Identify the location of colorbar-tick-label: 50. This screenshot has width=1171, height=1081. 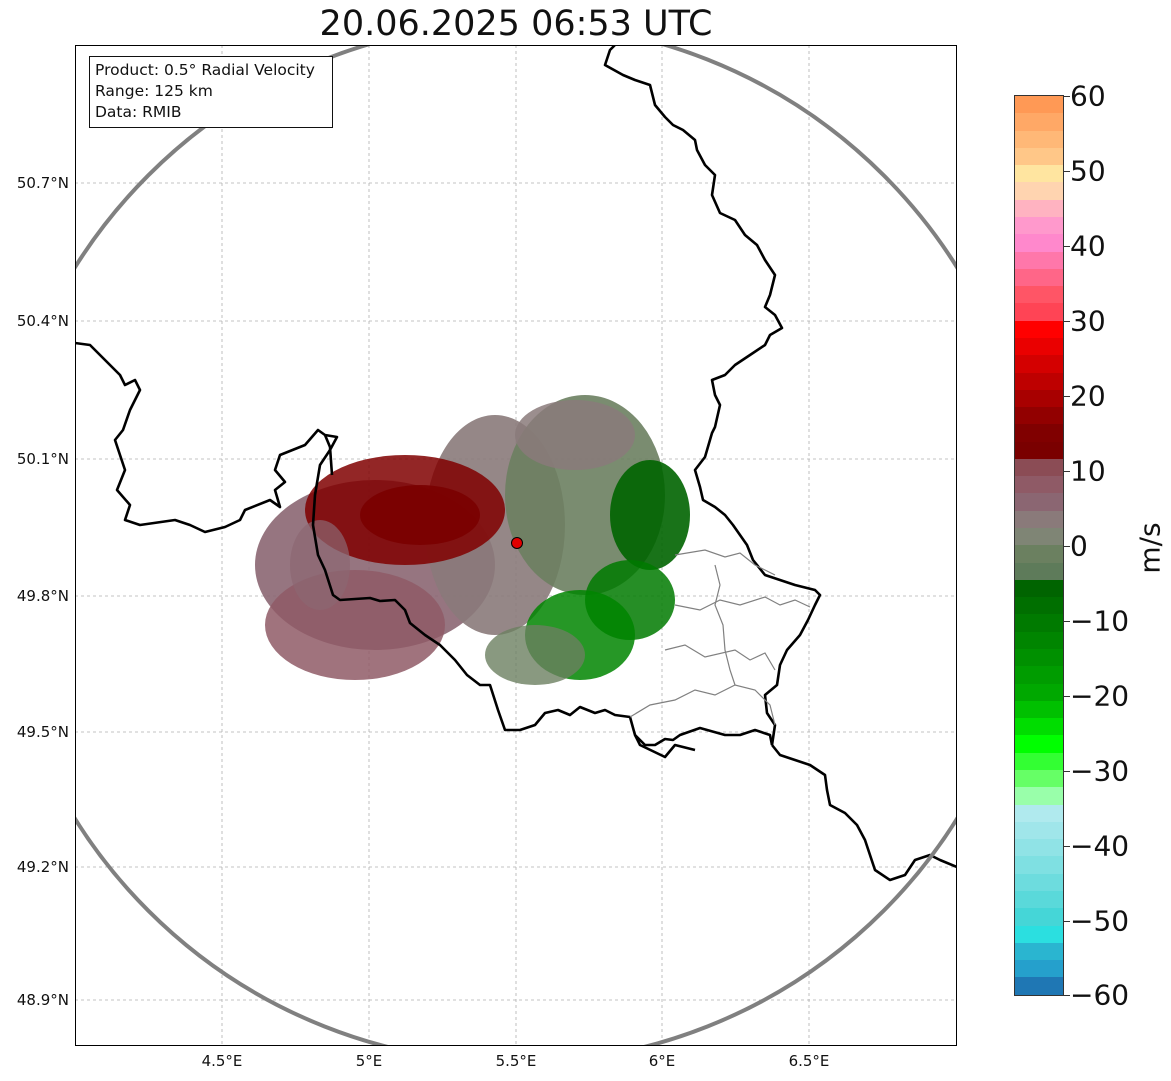
(1088, 171).